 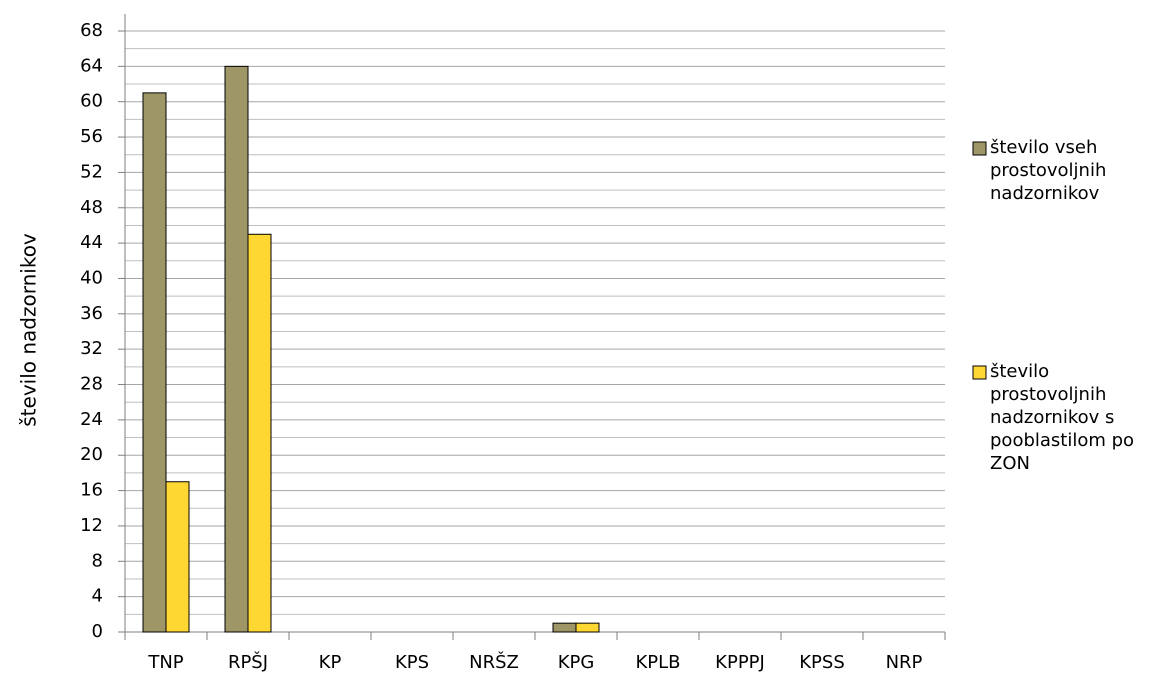 I want to click on x-tick-label: TNP, so click(x=165, y=662).